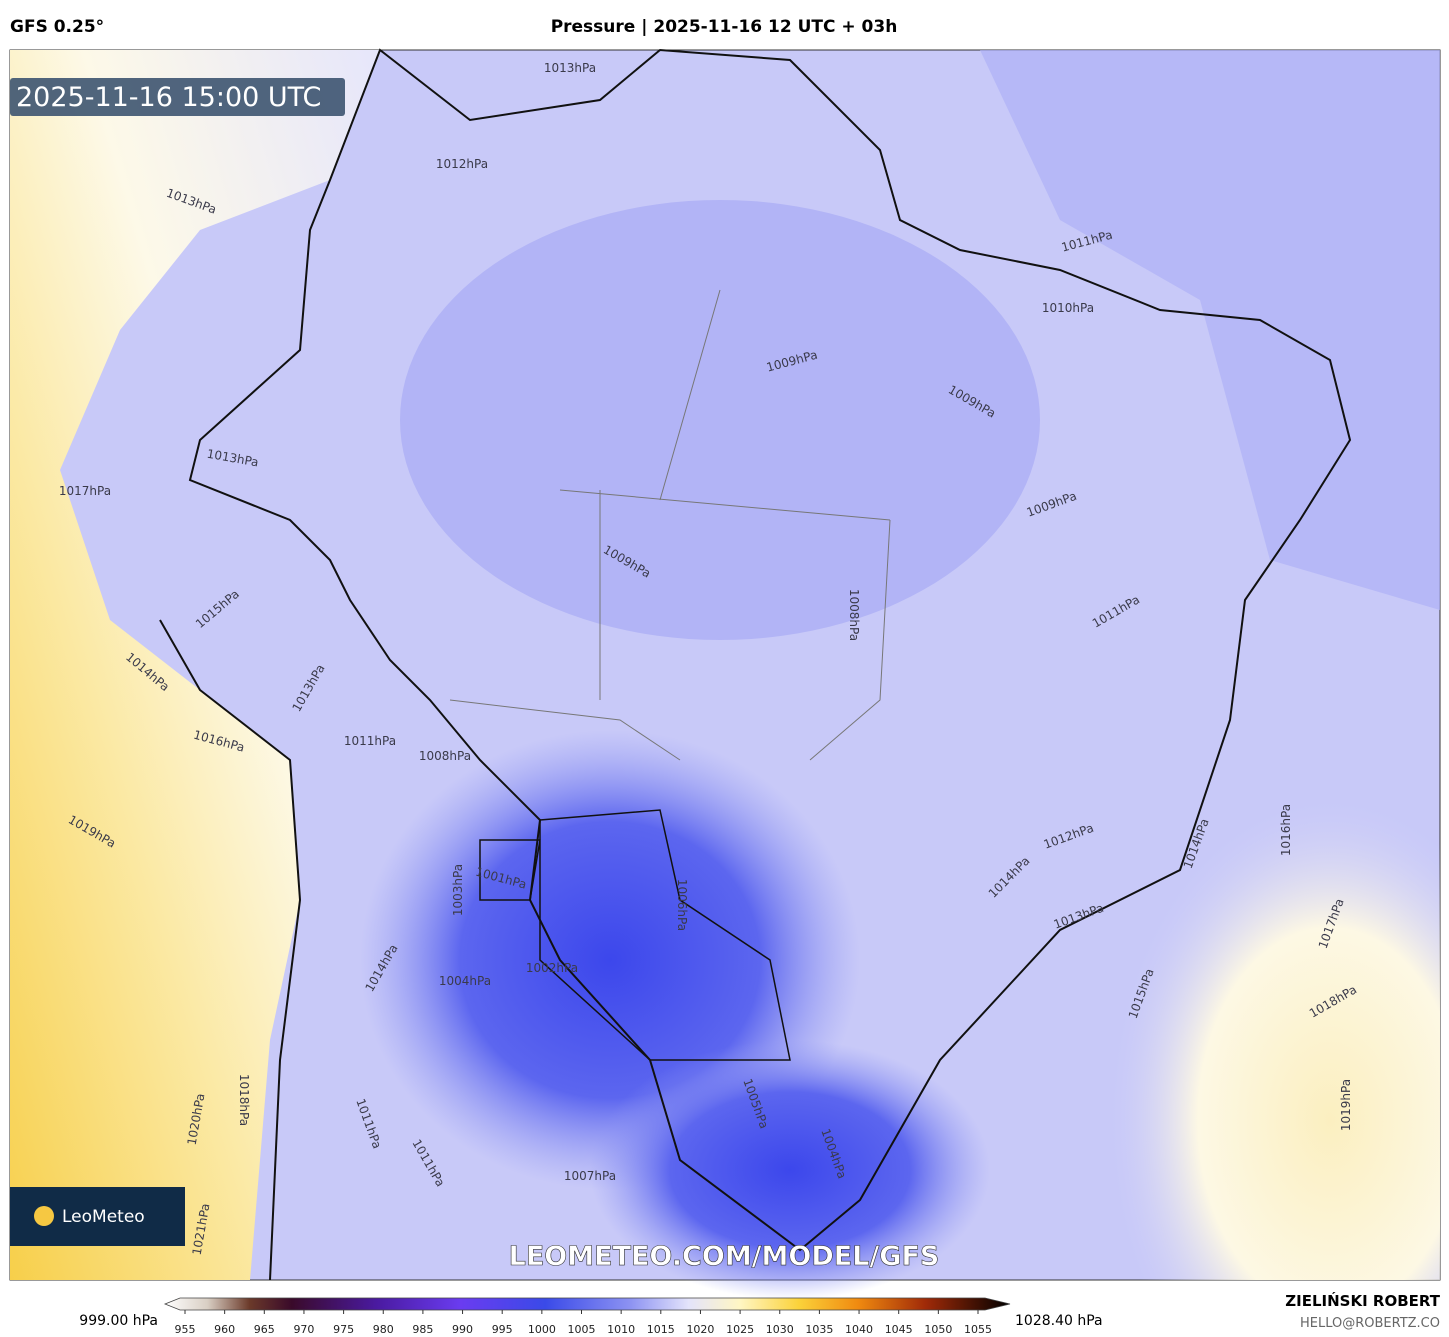 Image resolution: width=1449 pixels, height=1337 pixels. Describe the element at coordinates (44, 1216) in the screenshot. I see `logo-sun` at that location.